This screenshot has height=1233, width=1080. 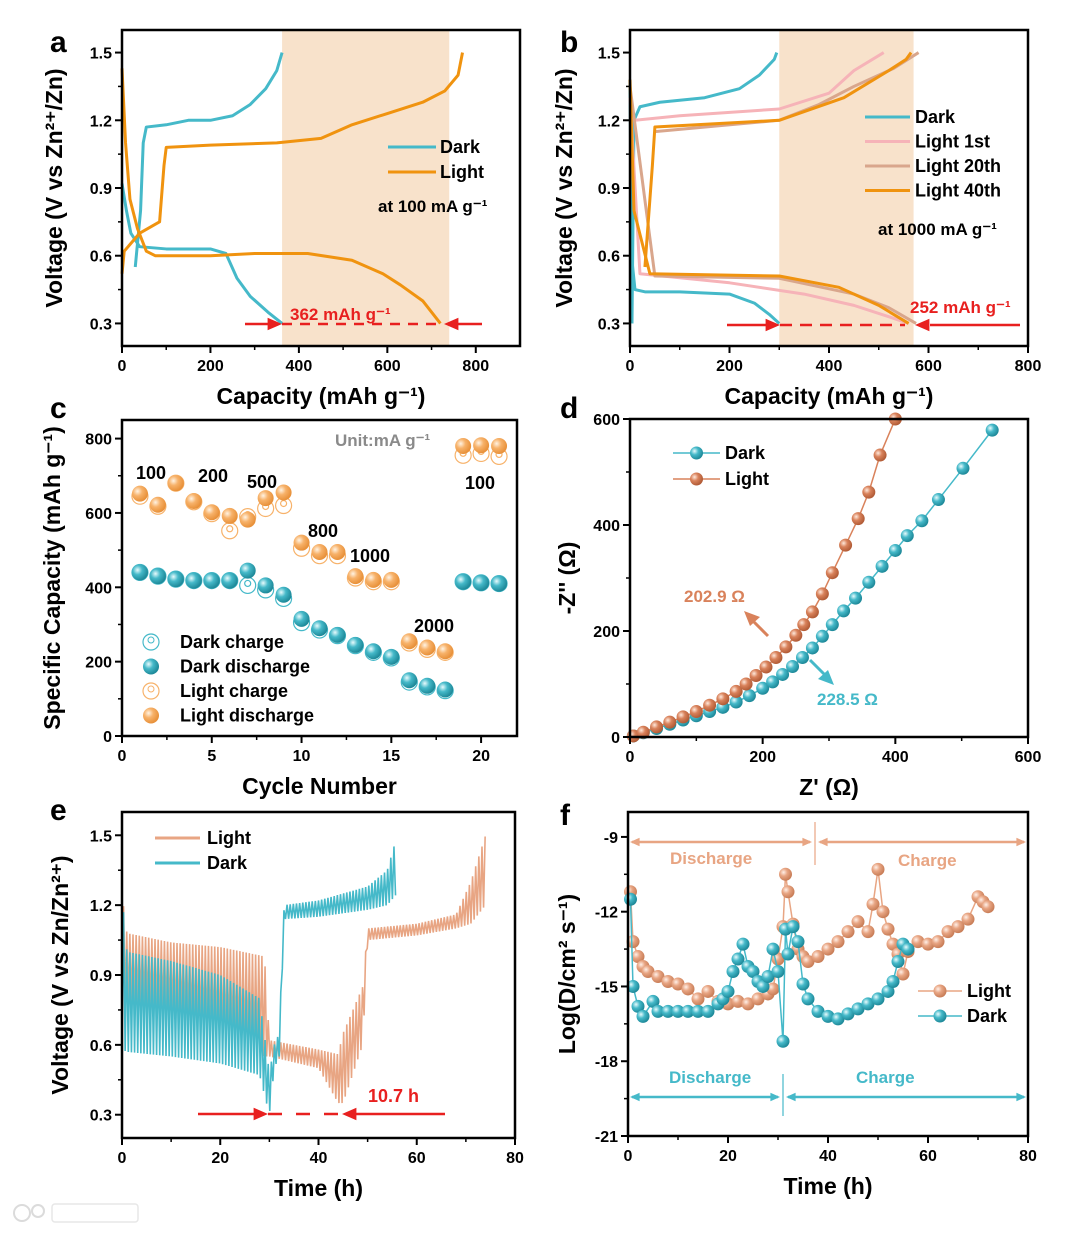 What do you see at coordinates (611, 838) in the screenshot?
I see `y-tick-label: -9` at bounding box center [611, 838].